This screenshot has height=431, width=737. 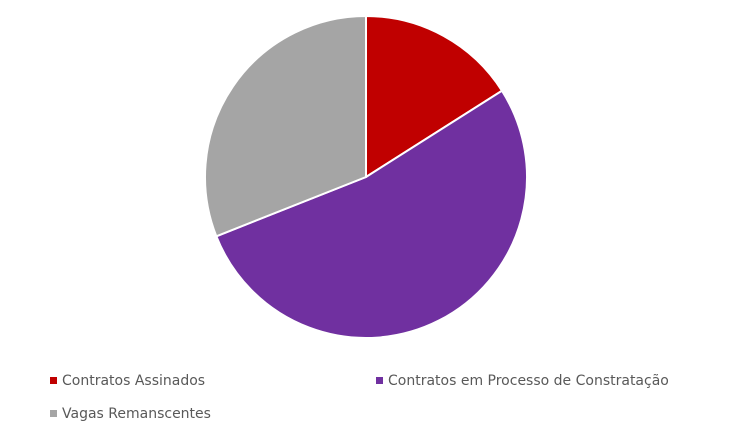 What do you see at coordinates (528, 381) in the screenshot?
I see `legend-label: Contratos em Processo de Constratação` at bounding box center [528, 381].